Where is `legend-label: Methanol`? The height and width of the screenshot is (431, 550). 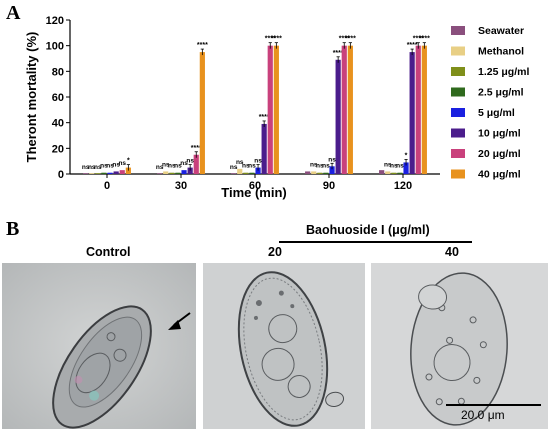 legend-label: Methanol is located at coordinates (501, 52).